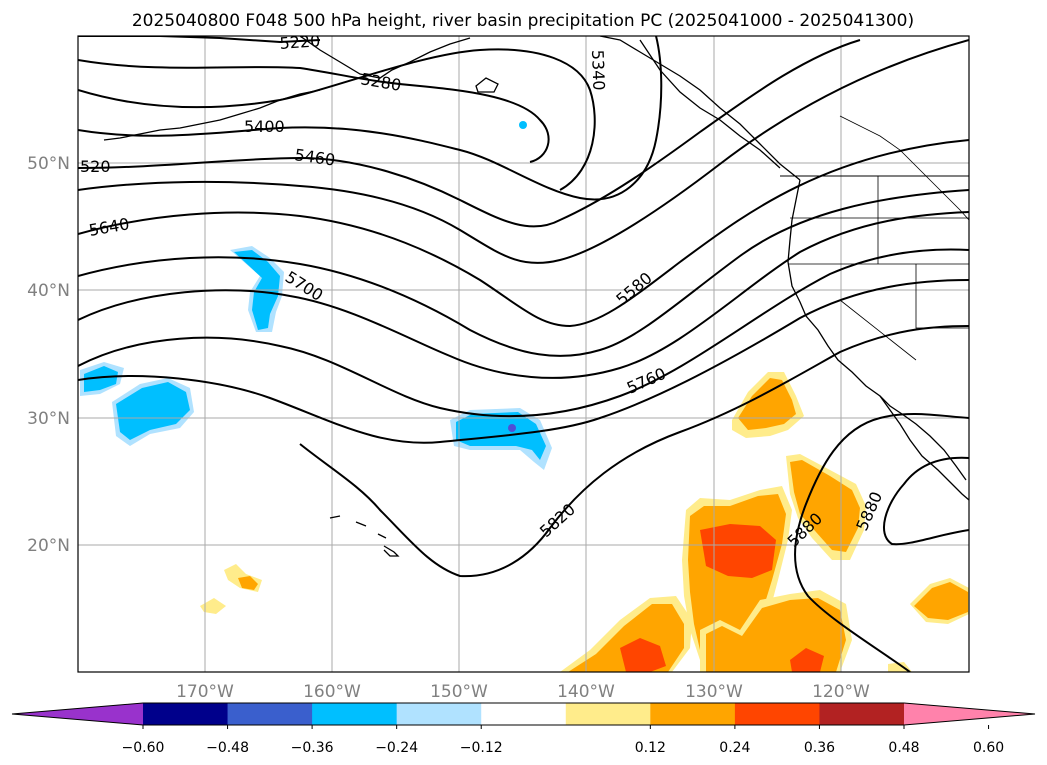 Image resolution: width=1047 pixels, height=765 pixels. I want to click on colorbar-tick-label: 0.24, so click(734, 748).